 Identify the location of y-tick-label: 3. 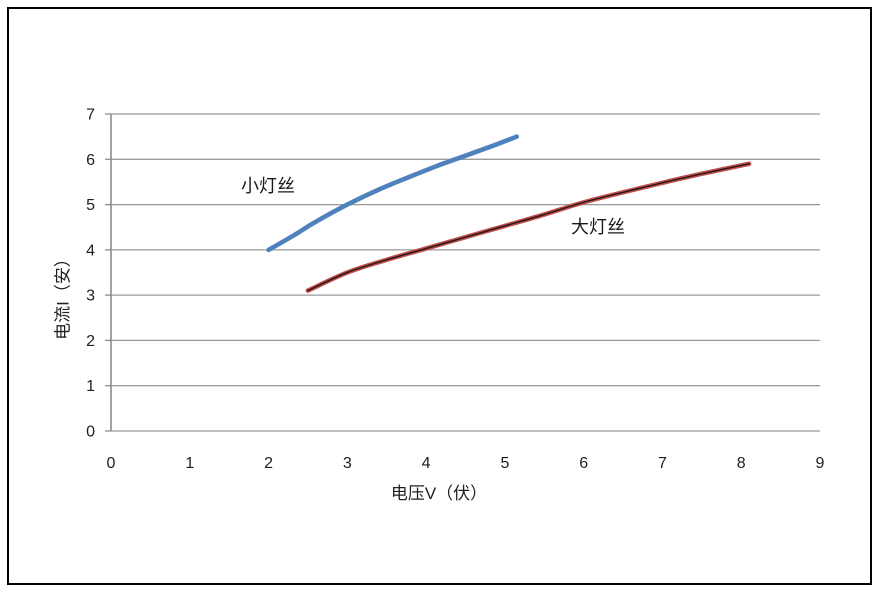
(90, 296).